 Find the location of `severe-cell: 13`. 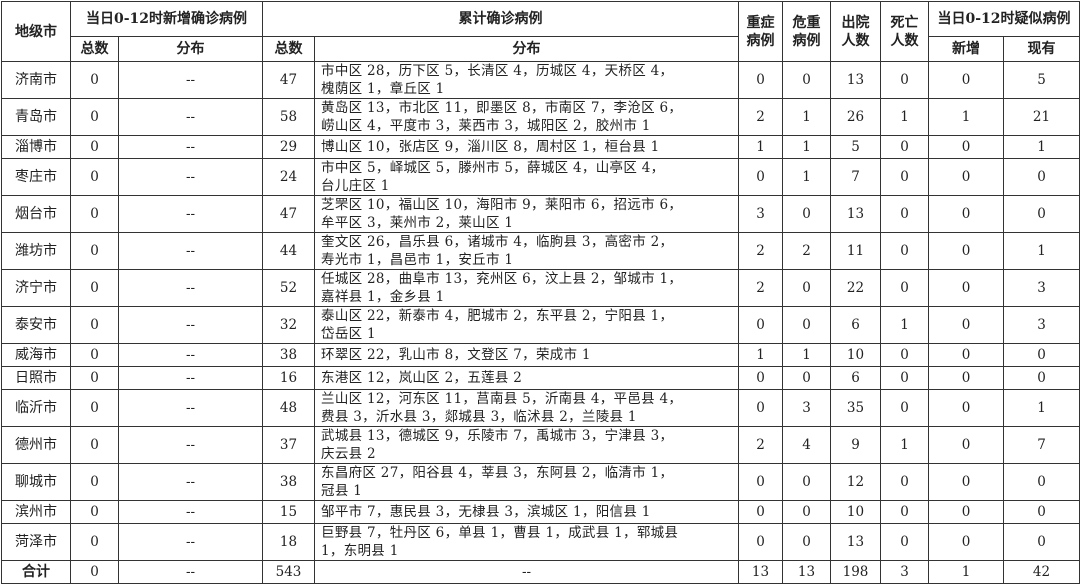

severe-cell: 13 is located at coordinates (761, 572).